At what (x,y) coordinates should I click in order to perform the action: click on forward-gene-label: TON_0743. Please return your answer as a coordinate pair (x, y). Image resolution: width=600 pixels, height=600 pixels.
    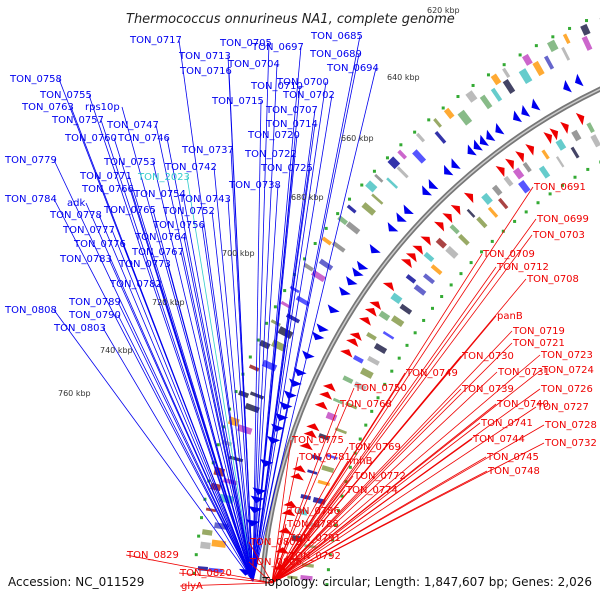
    Looking at the image, I should click on (204, 199).